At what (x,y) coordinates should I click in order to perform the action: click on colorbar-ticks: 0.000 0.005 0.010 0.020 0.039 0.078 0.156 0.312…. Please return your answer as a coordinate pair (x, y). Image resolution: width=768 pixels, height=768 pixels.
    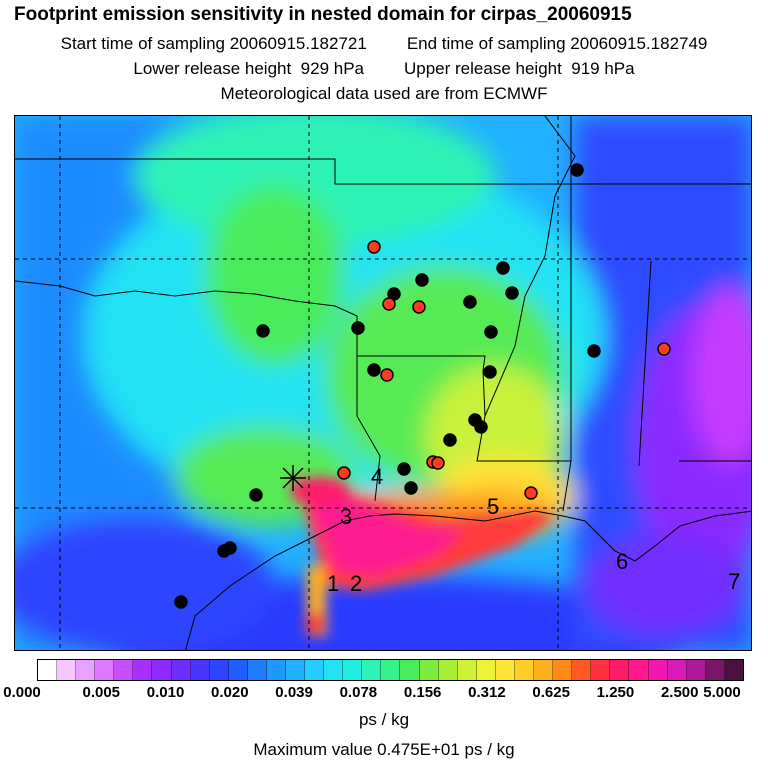
    Looking at the image, I should click on (384, 695).